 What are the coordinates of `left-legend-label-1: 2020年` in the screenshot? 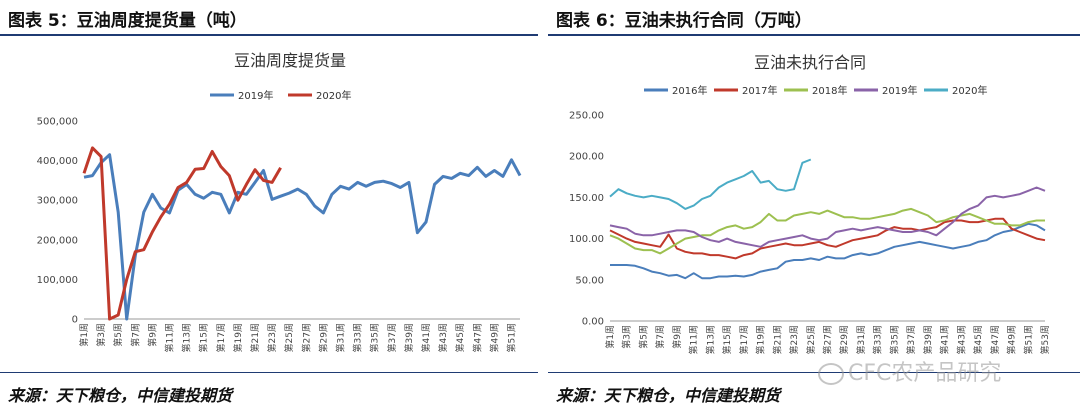 It's located at (333, 95).